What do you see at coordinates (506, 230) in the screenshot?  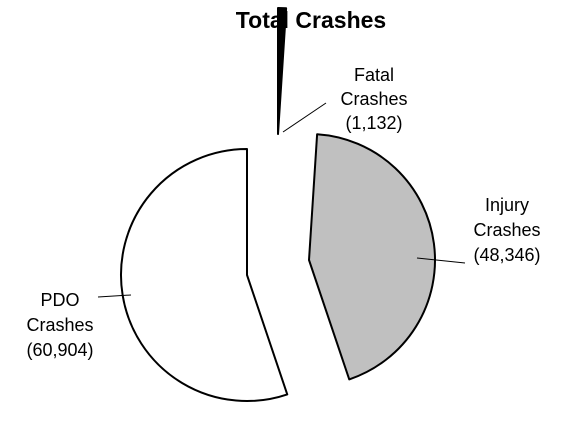 I see `slice-label-injury-line2: Crashes` at bounding box center [506, 230].